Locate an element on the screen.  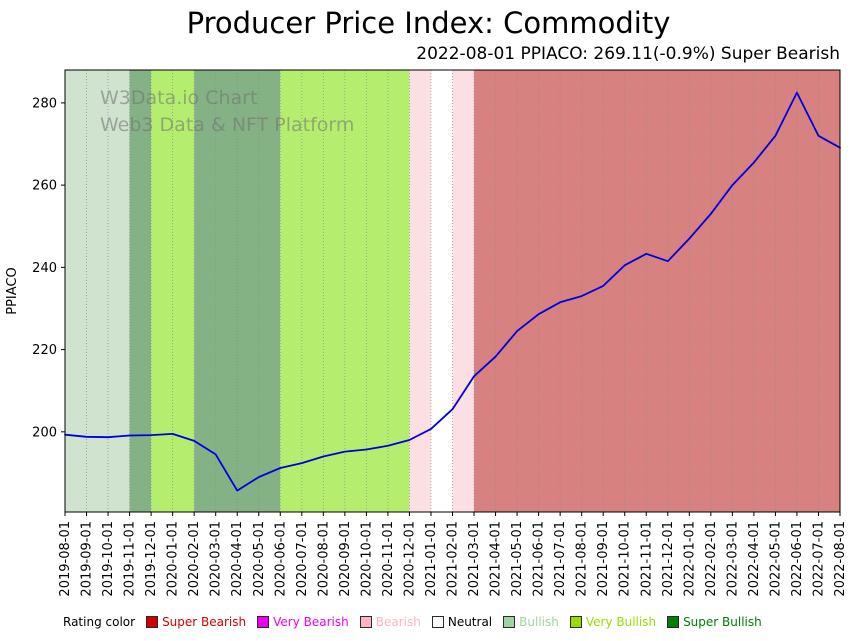
watermark-line2: Web3 Data & NFT Platform is located at coordinates (227, 125).